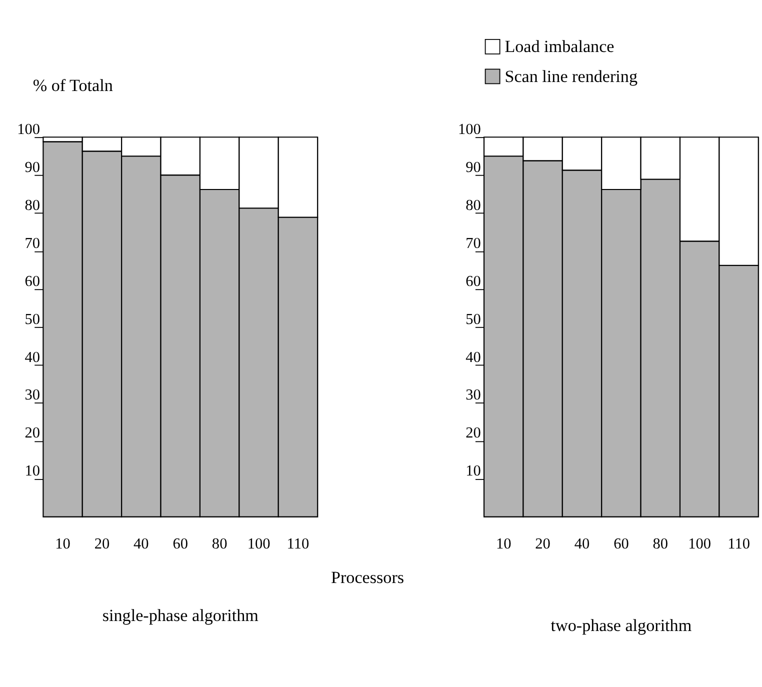  Describe the element at coordinates (181, 616) in the screenshot. I see `text: single-phase algorithm` at that location.